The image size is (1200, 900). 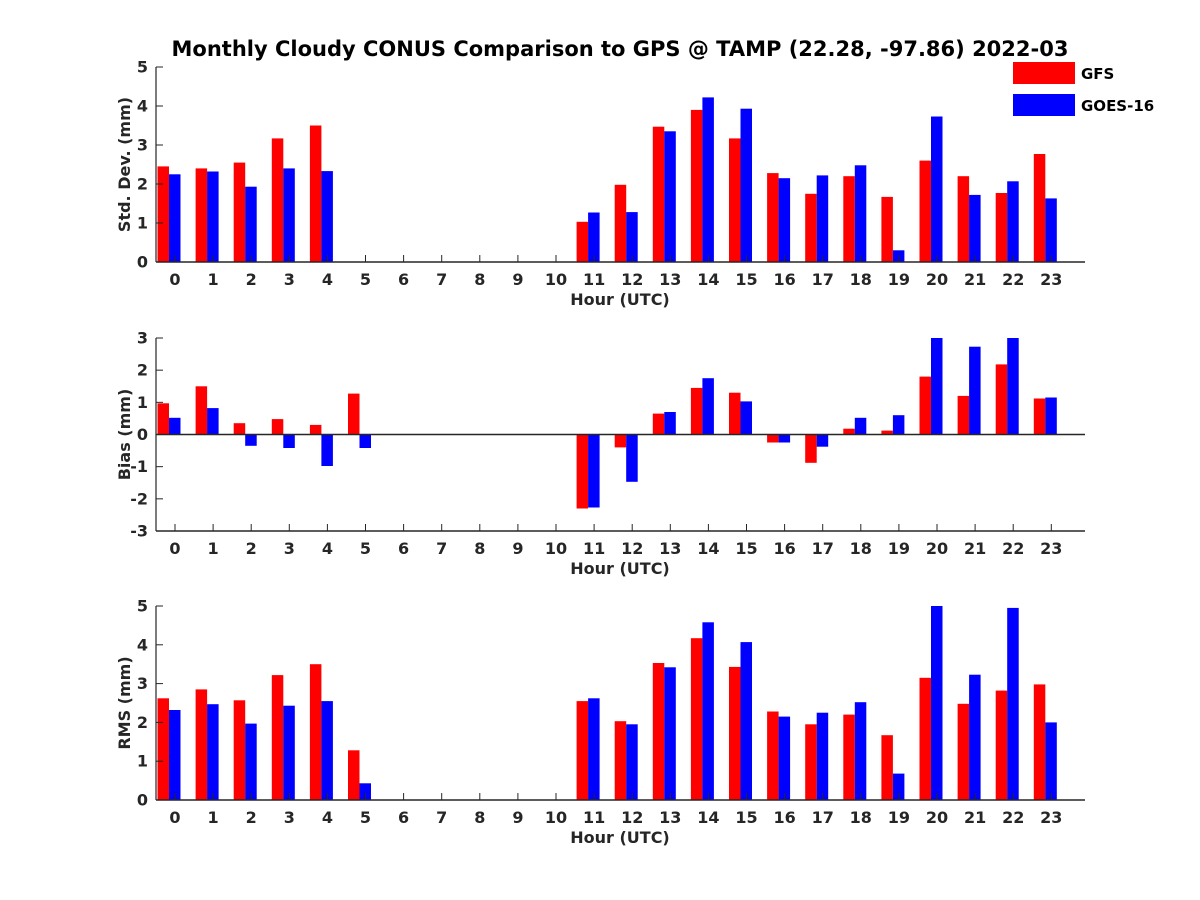 I want to click on ylabel-stddev: Std. Dev. (mm), so click(x=124, y=164).